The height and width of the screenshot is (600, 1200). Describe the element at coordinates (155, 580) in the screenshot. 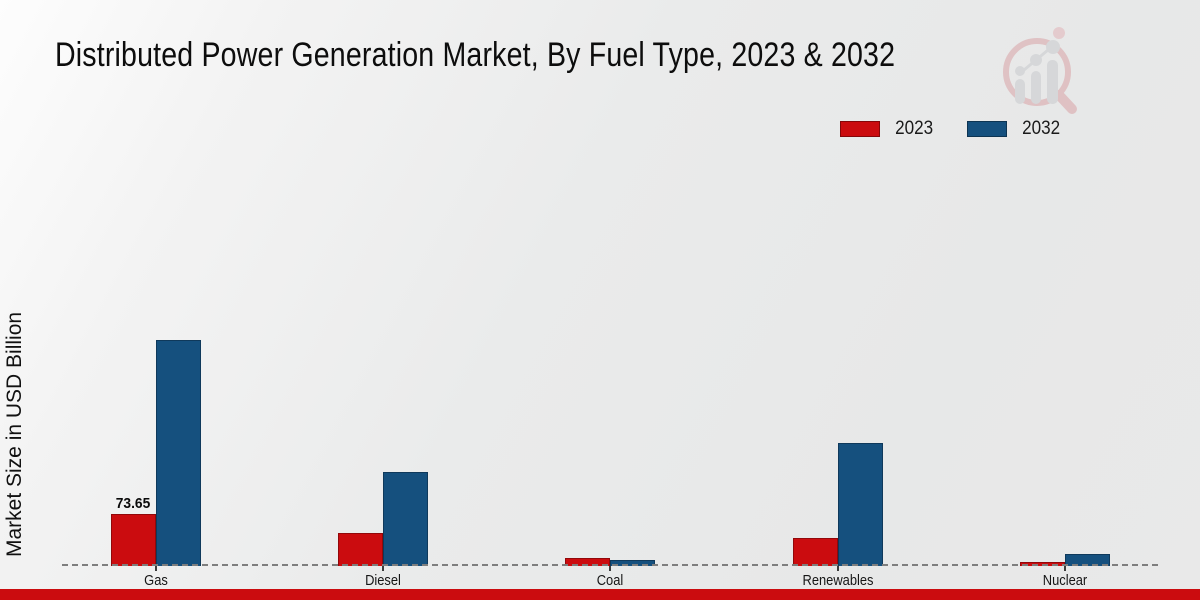

I see `x-axis-category-label: Gas` at that location.